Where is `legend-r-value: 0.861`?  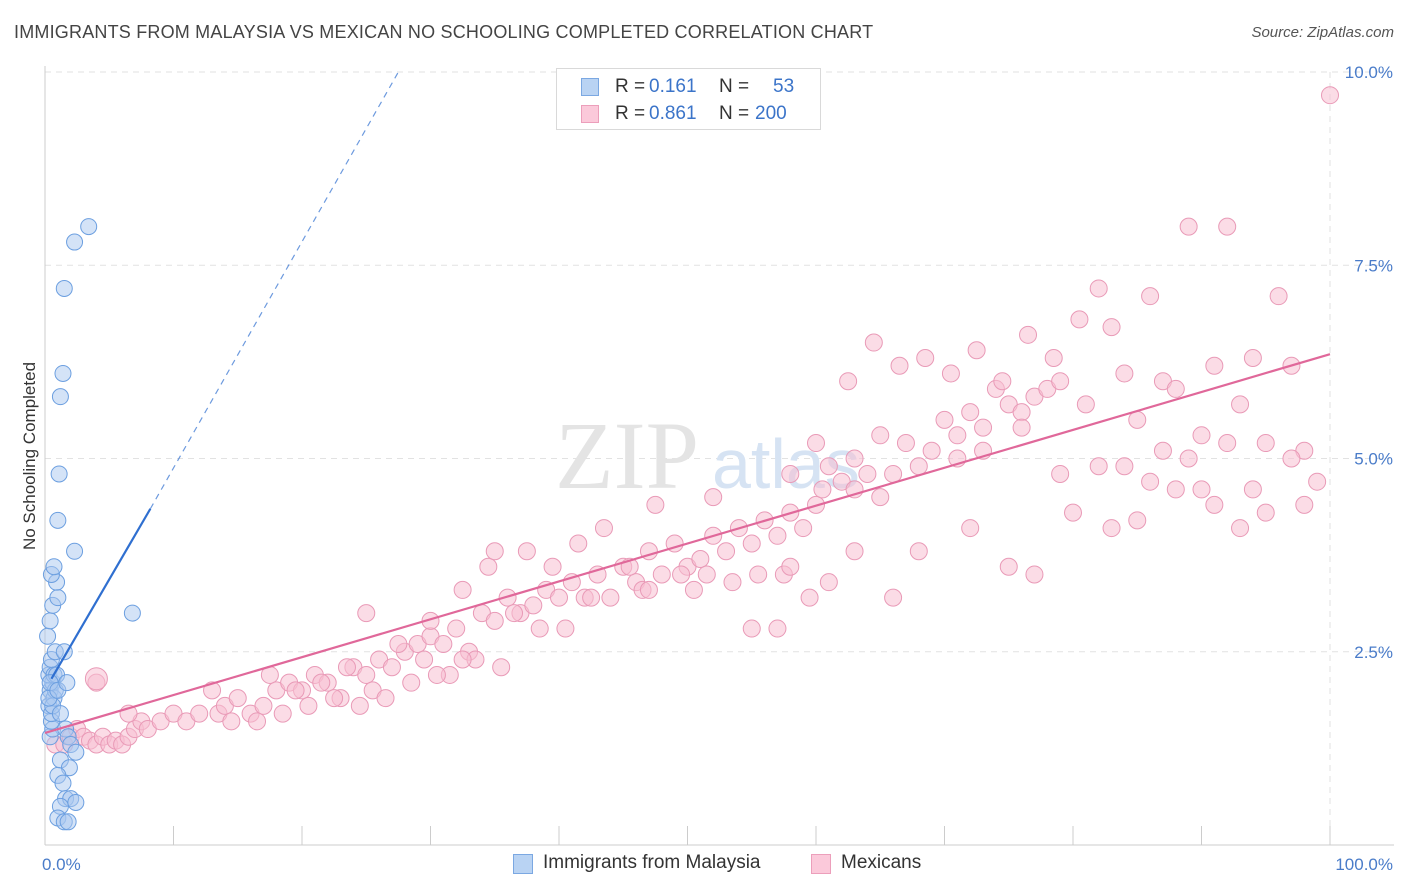 legend-r-value: 0.861 is located at coordinates (673, 113).